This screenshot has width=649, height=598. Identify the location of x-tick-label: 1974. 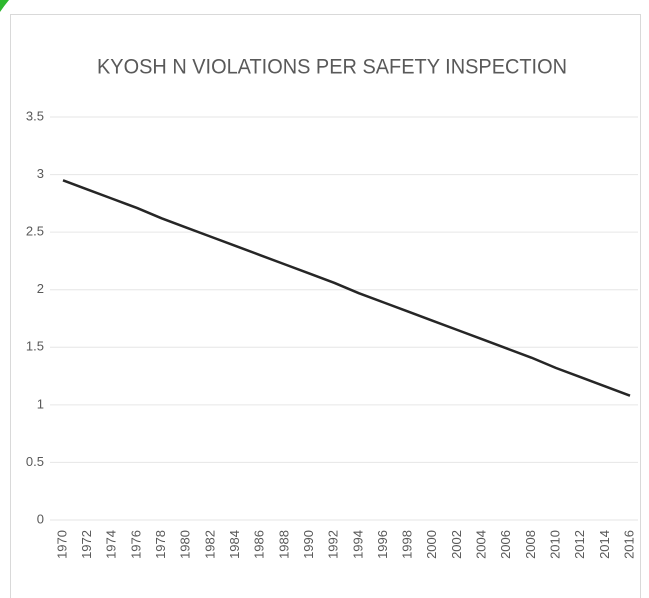
(111, 544).